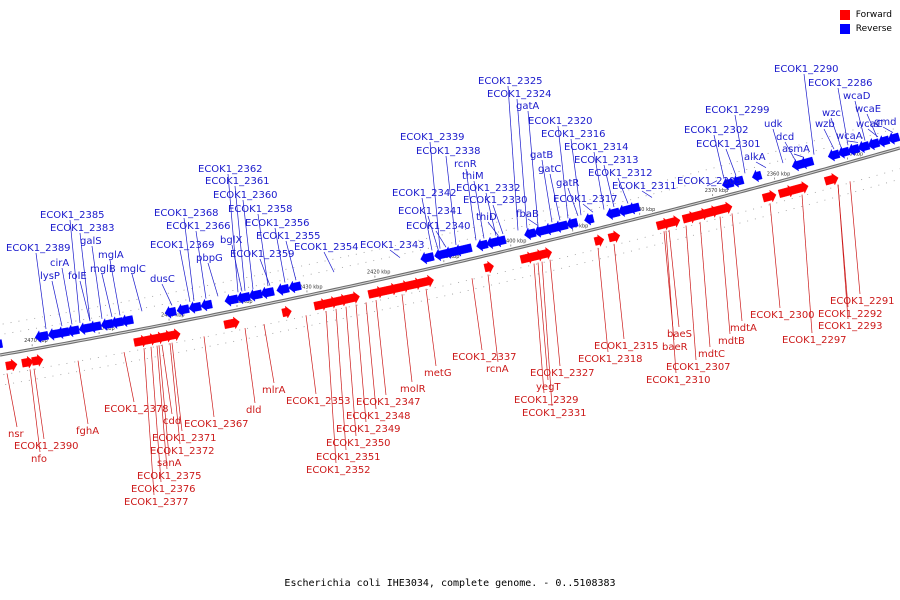 This screenshot has height=600, width=900. What do you see at coordinates (825, 124) in the screenshot?
I see `gene-label: wzb` at bounding box center [825, 124].